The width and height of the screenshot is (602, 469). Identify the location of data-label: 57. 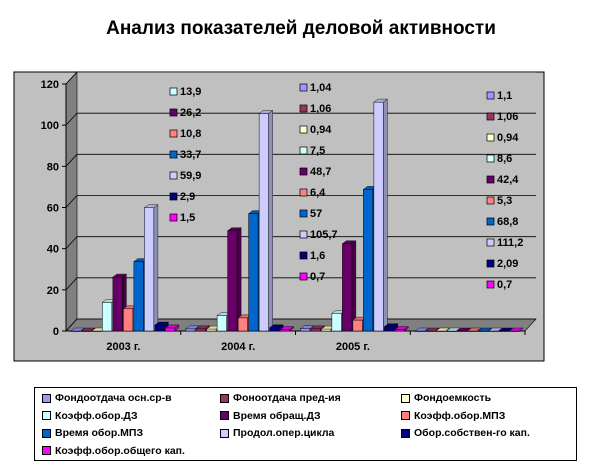
(310, 214).